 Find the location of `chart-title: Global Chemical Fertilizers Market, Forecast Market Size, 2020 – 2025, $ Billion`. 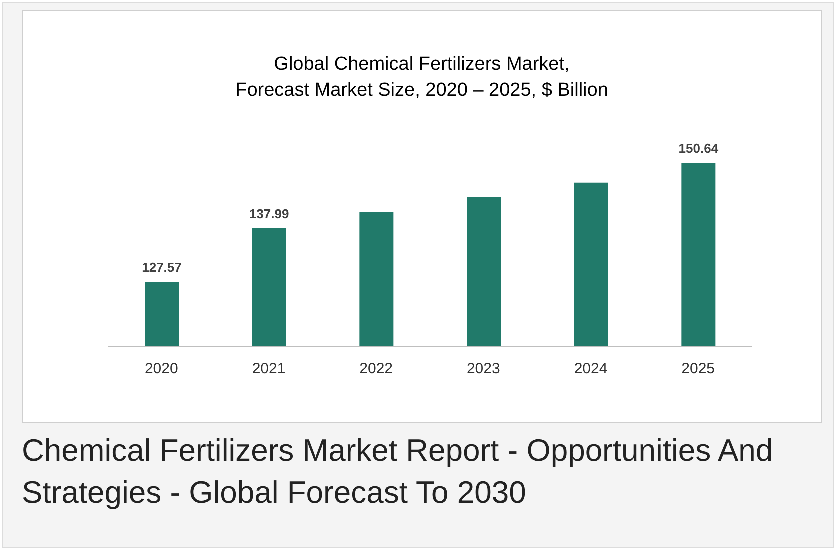

chart-title: Global Chemical Fertilizers Market, Forecast Market Size, 2020 – 2025, $ Billion is located at coordinates (422, 78).